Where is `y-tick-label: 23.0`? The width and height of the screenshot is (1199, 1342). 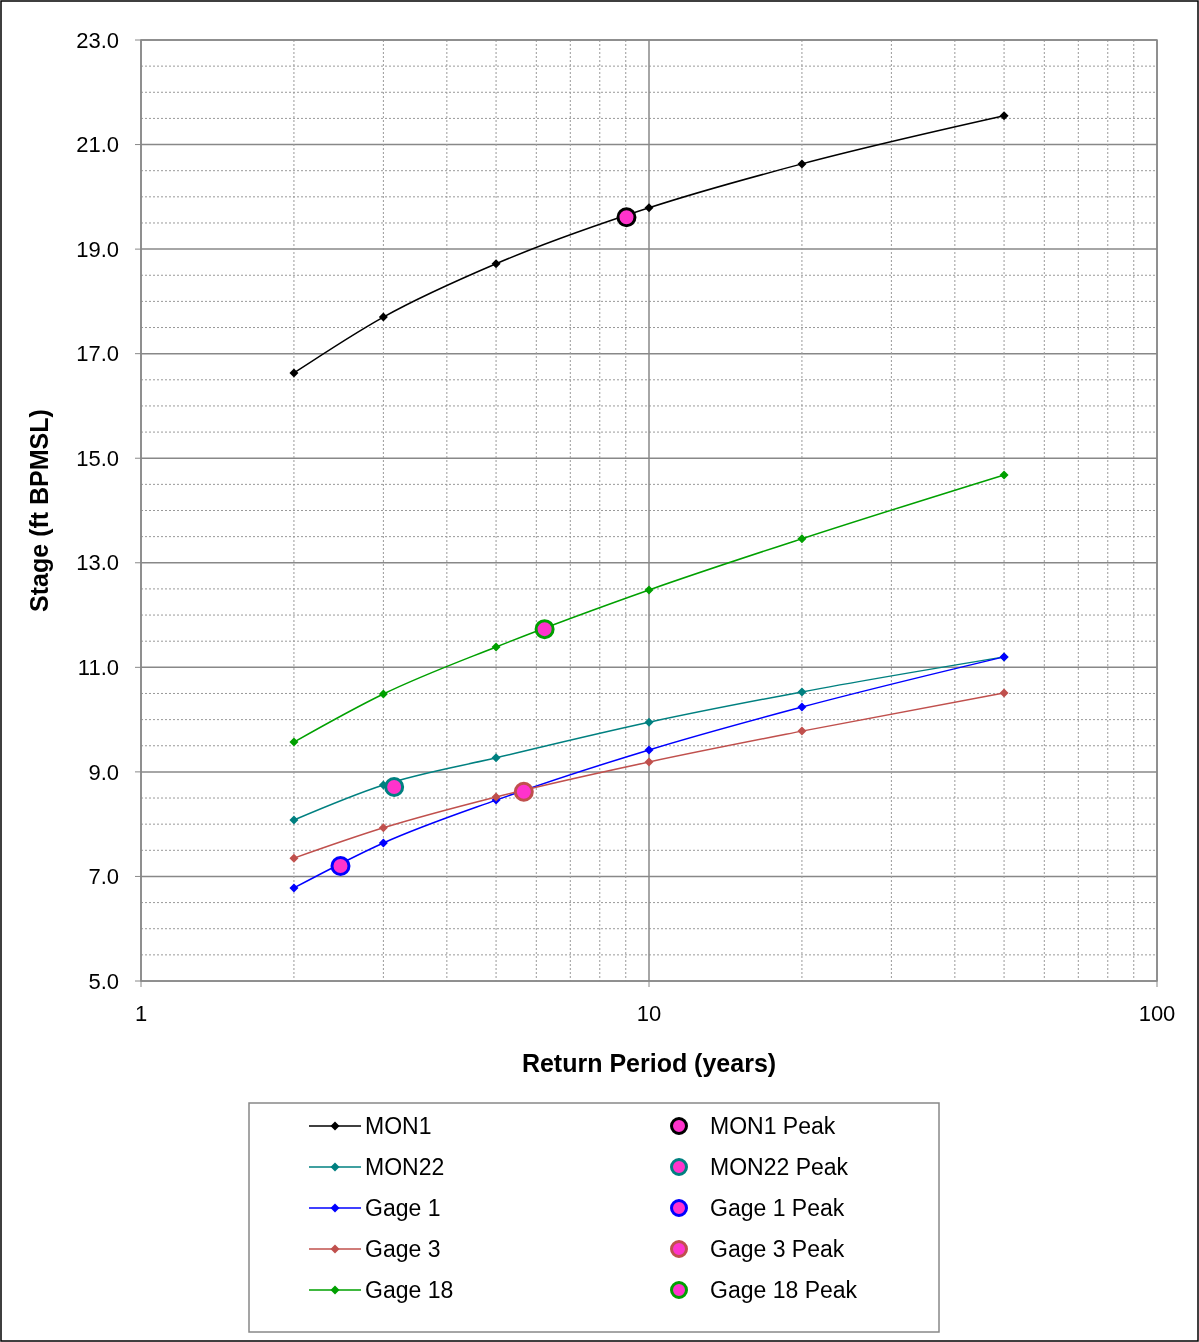 y-tick-label: 23.0 is located at coordinates (97, 40).